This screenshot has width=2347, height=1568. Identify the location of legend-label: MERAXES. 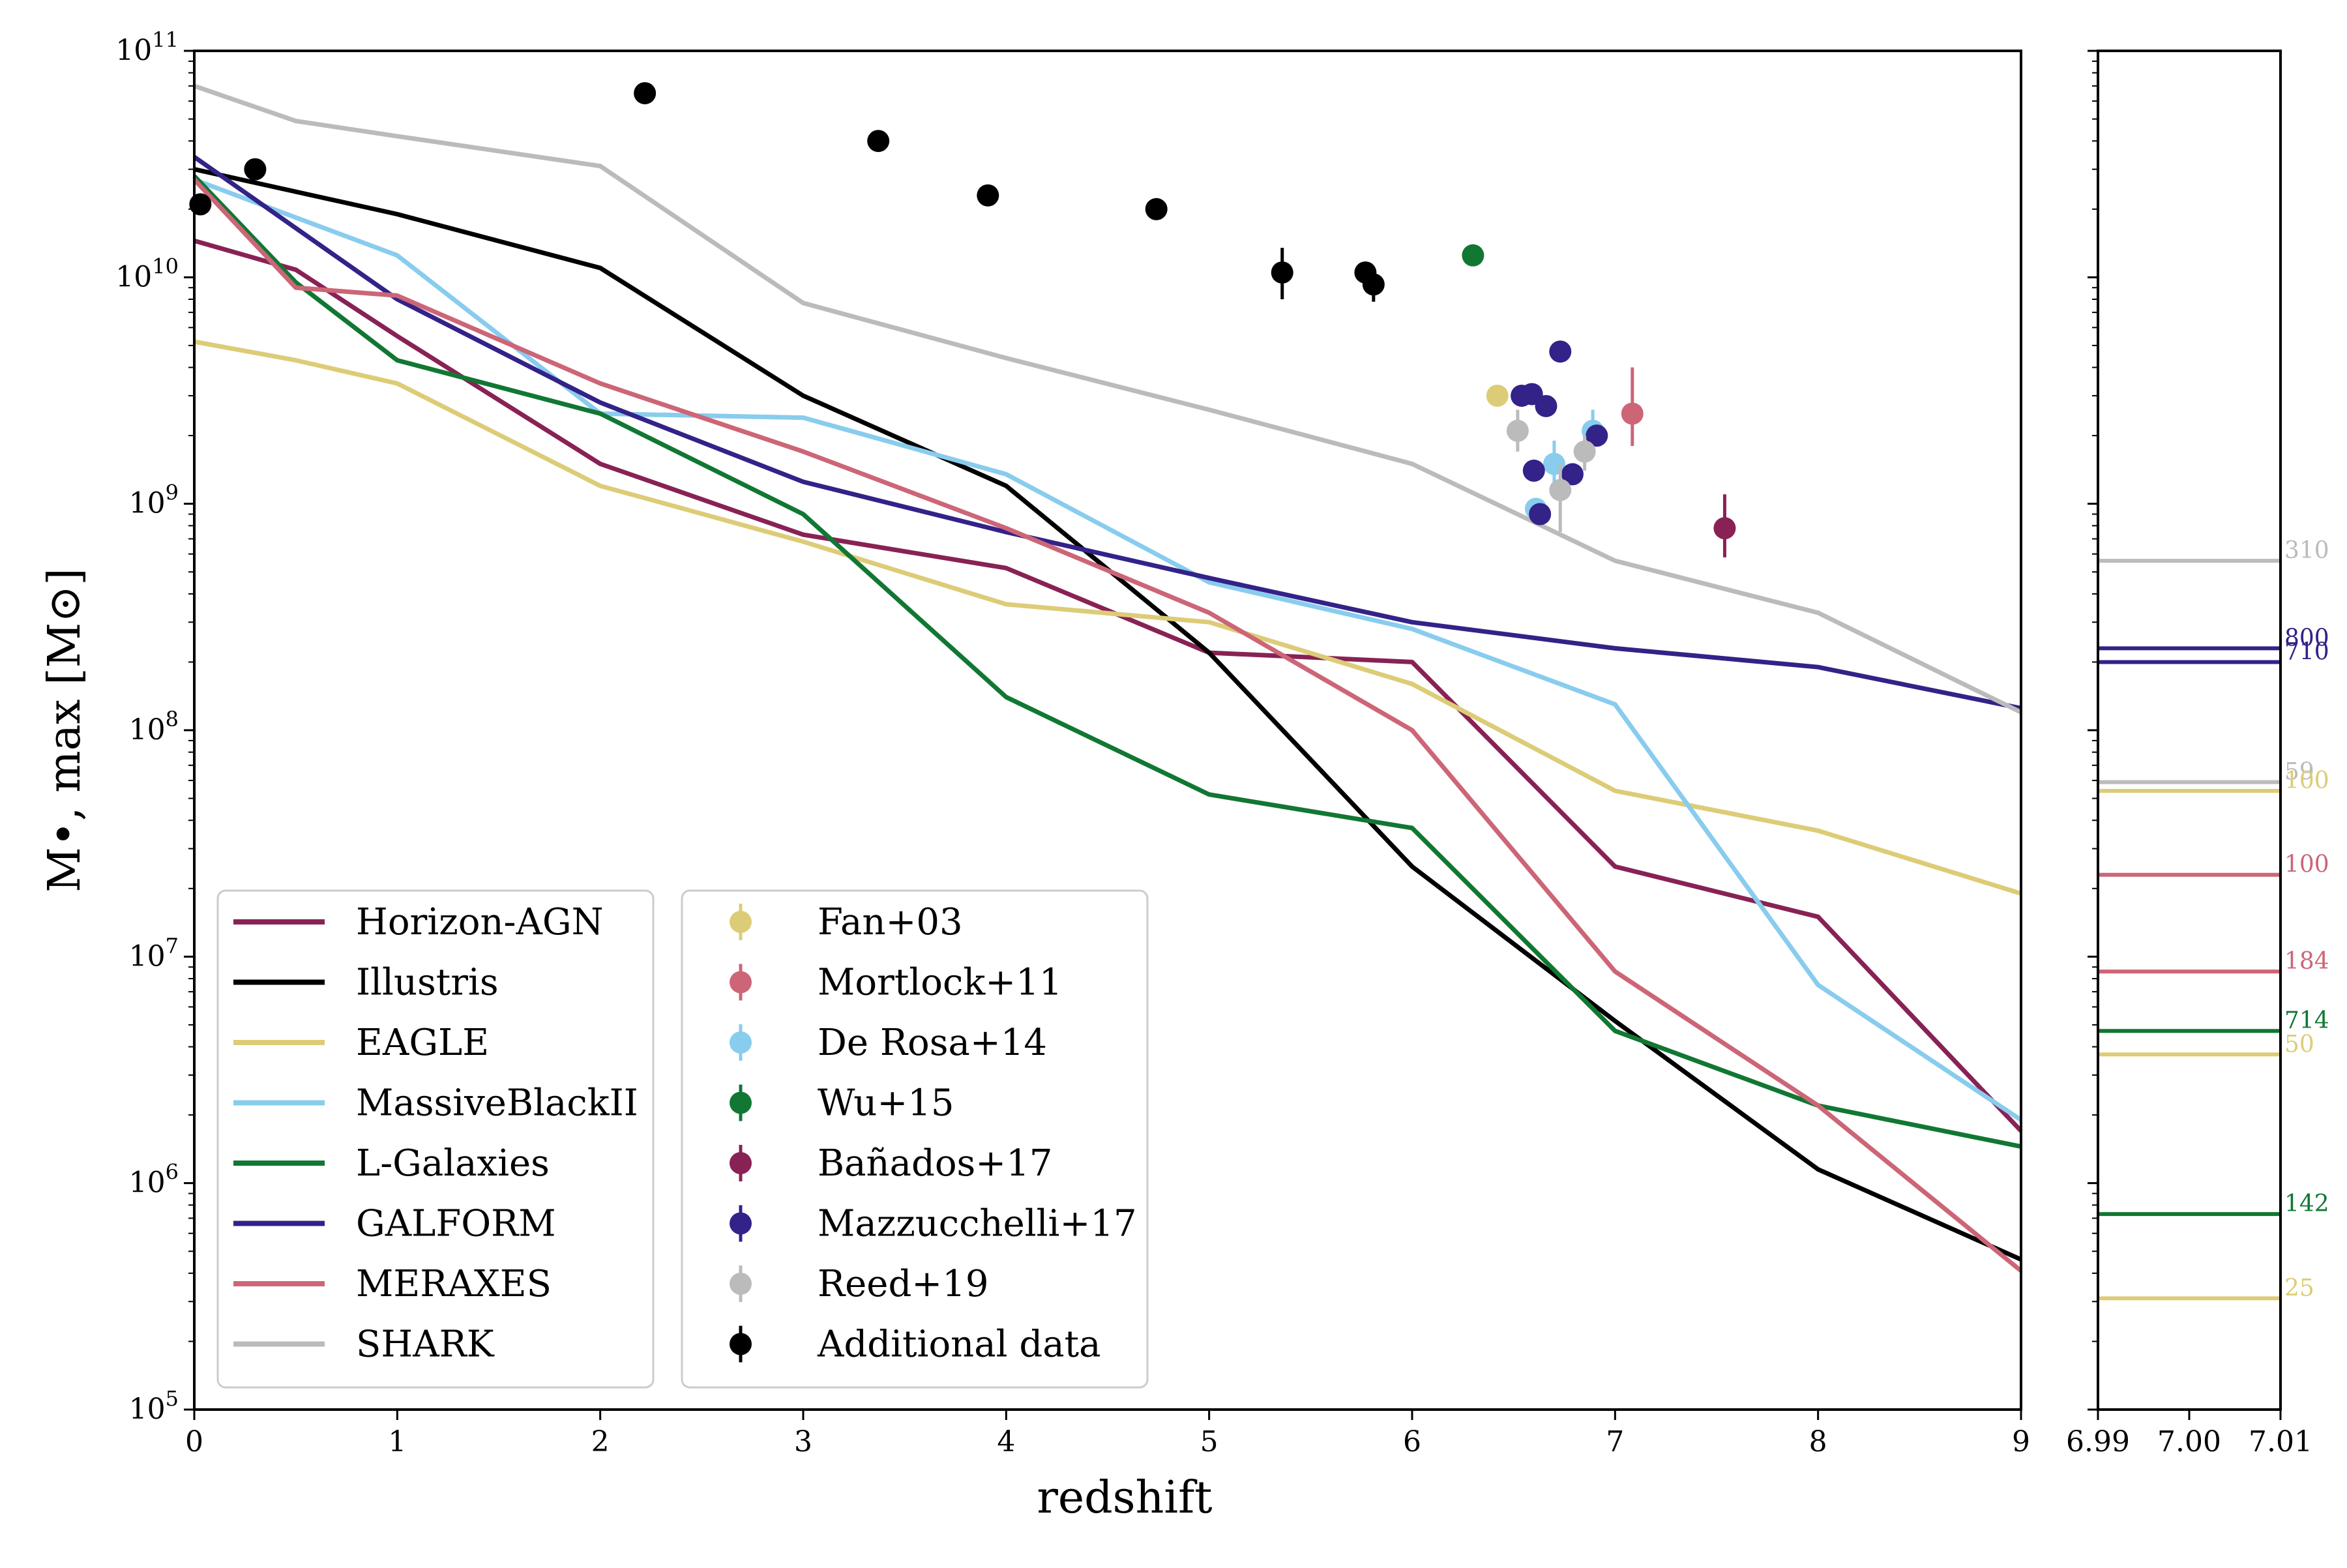
(454, 1284).